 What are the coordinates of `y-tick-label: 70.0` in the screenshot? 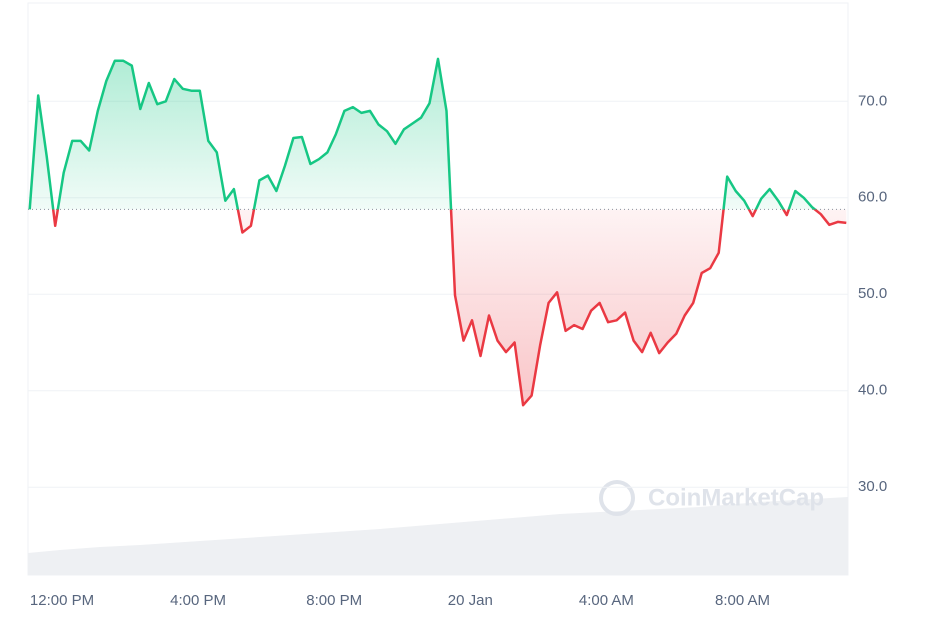 It's located at (872, 100).